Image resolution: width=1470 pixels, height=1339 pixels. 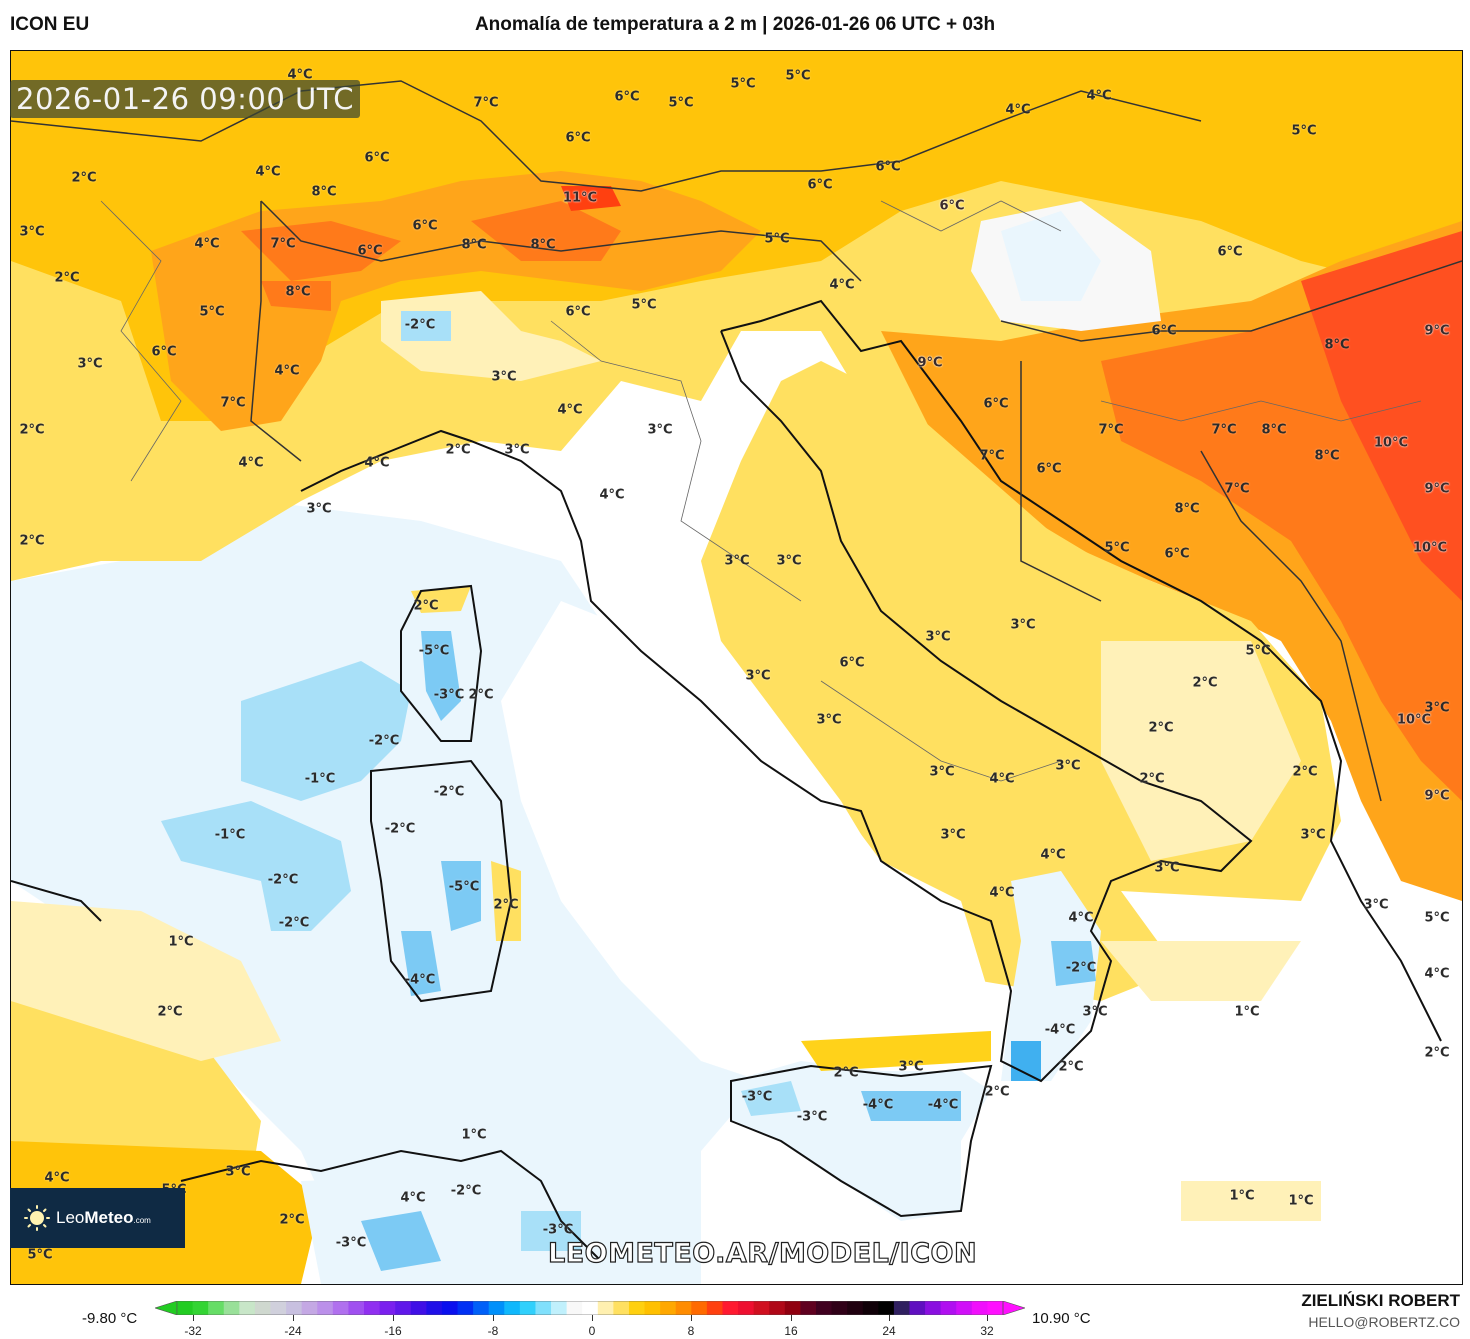 What do you see at coordinates (185, 99) in the screenshot?
I see `valid-time-badge: 2026-01-26 09:00 UTC` at bounding box center [185, 99].